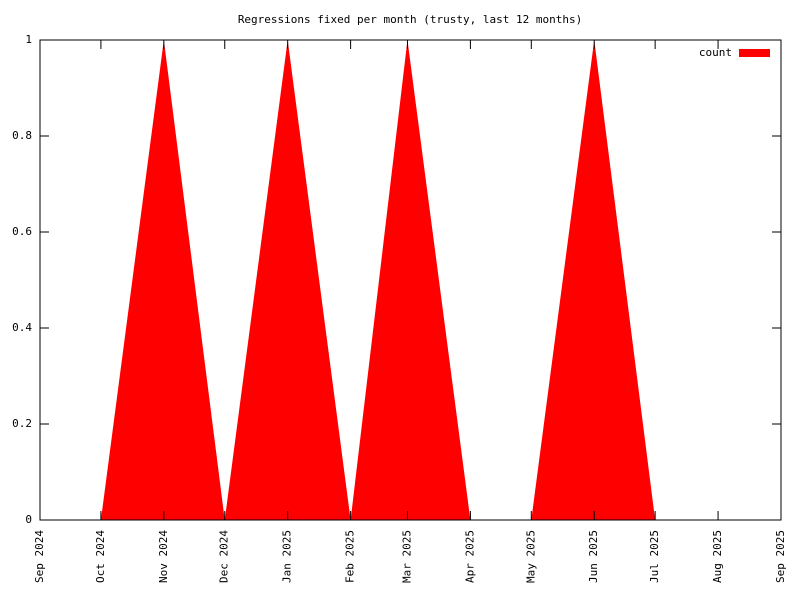 Image resolution: width=800 pixels, height=600 pixels. Describe the element at coordinates (22, 423) in the screenshot. I see `y-tick-label: 0.2` at that location.